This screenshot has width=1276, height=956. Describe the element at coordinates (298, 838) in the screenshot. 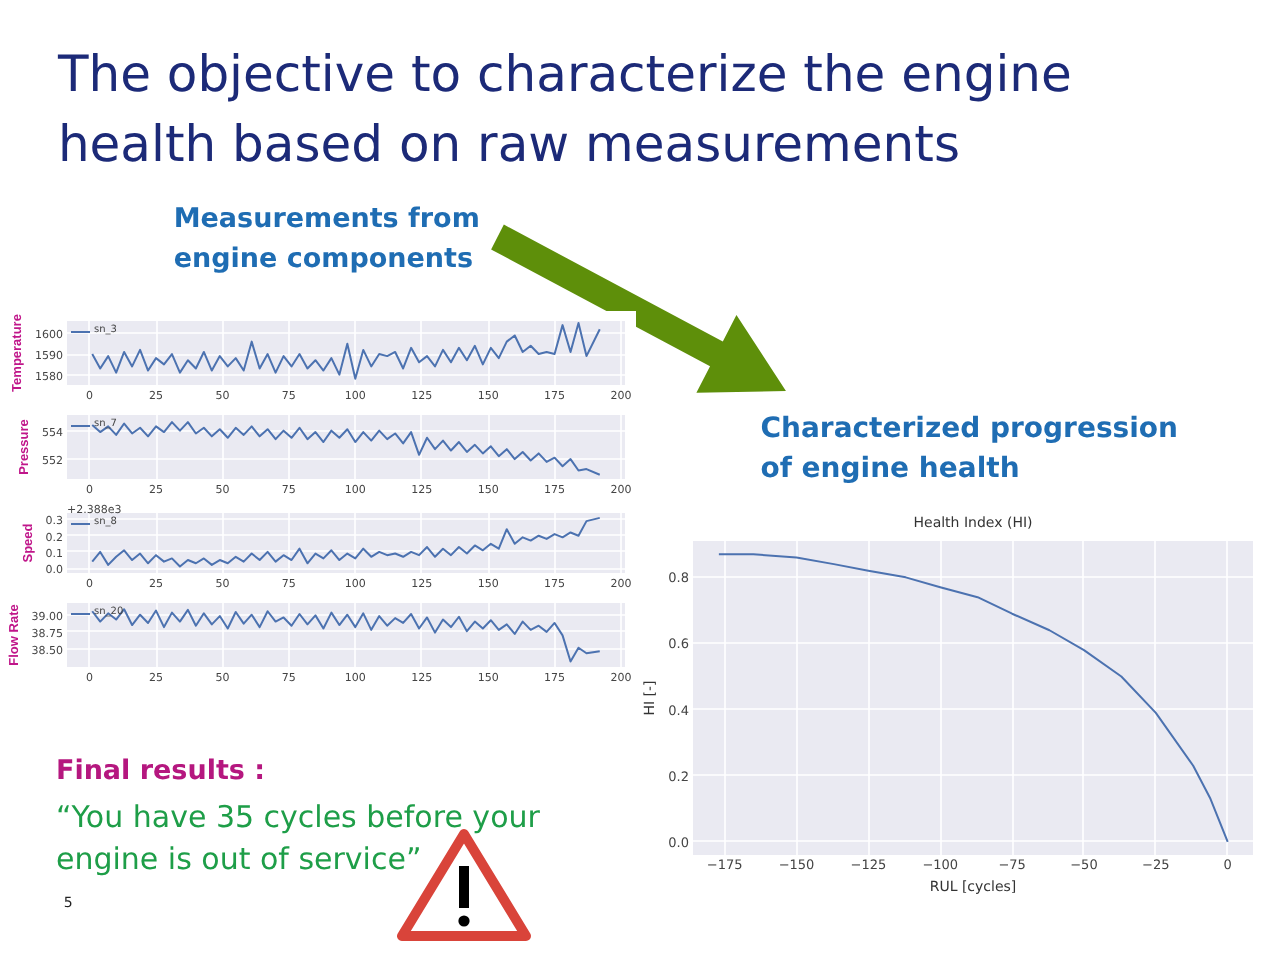

I see `text: “You have 35 cycles before your engine is out of service”` at that location.